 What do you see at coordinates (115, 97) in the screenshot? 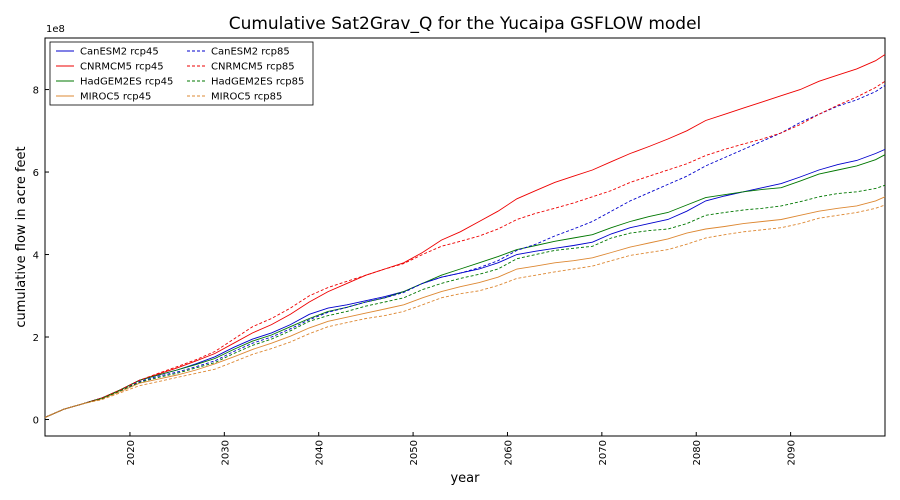
I see `legend-label: MIROC5 rcp45` at bounding box center [115, 97].